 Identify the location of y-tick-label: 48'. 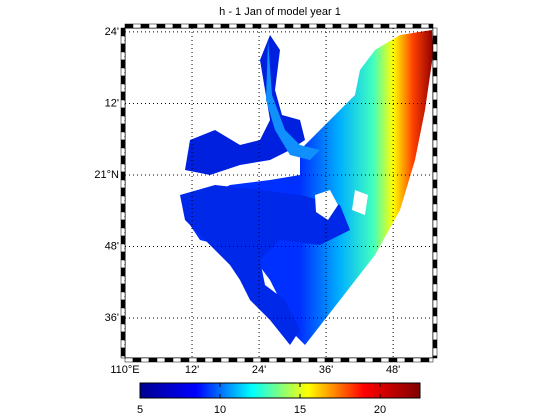
(112, 246).